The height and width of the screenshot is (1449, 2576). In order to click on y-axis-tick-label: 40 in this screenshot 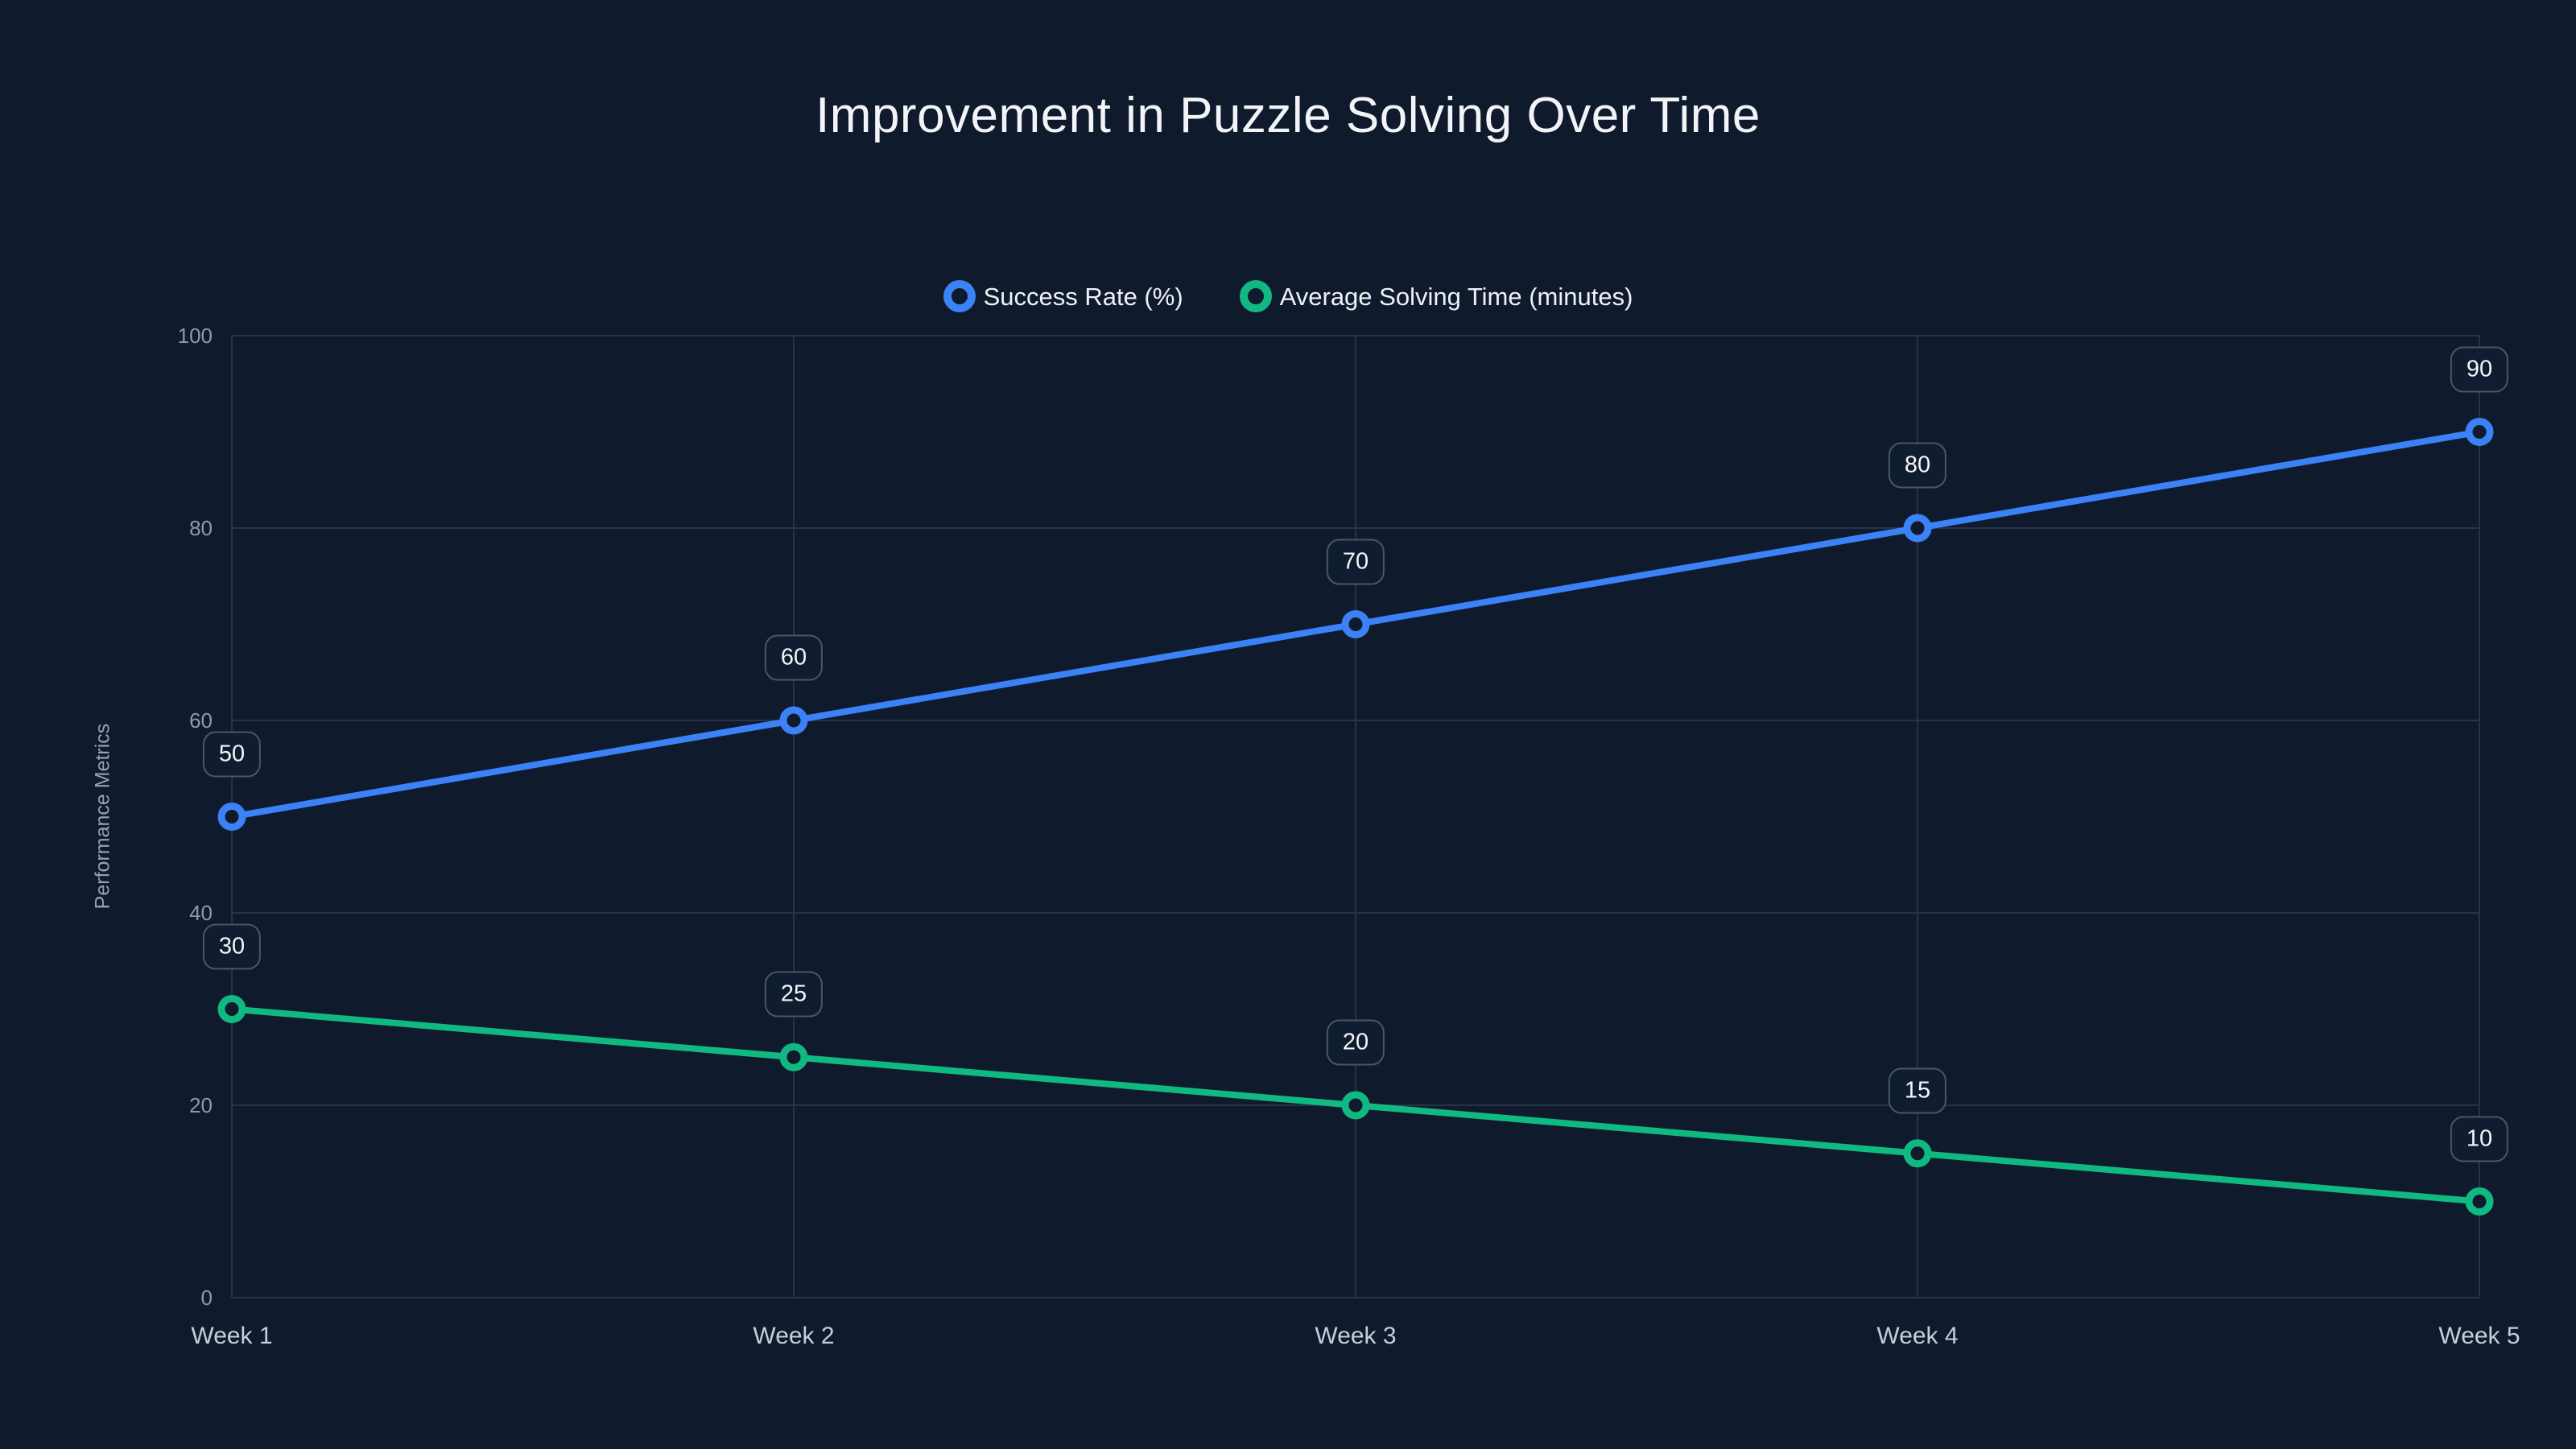, I will do `click(201, 913)`.